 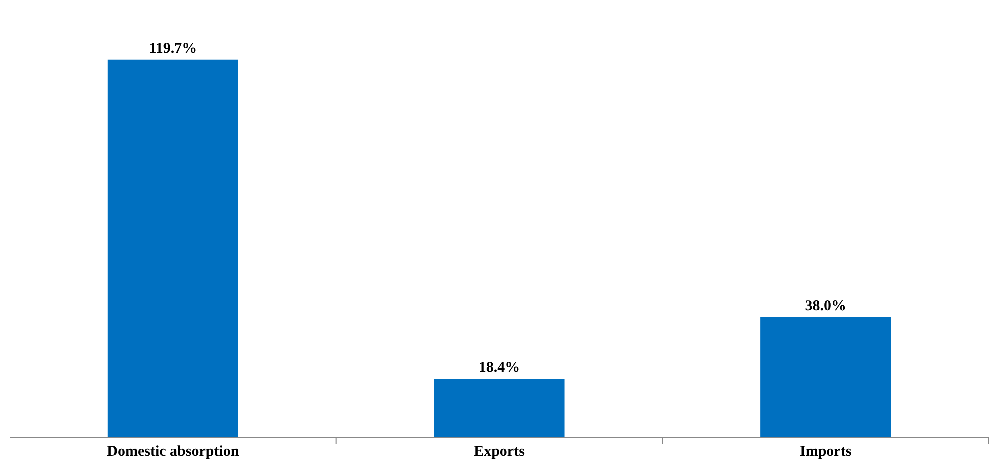 What do you see at coordinates (500, 452) in the screenshot?
I see `x-tick-label: Exports` at bounding box center [500, 452].